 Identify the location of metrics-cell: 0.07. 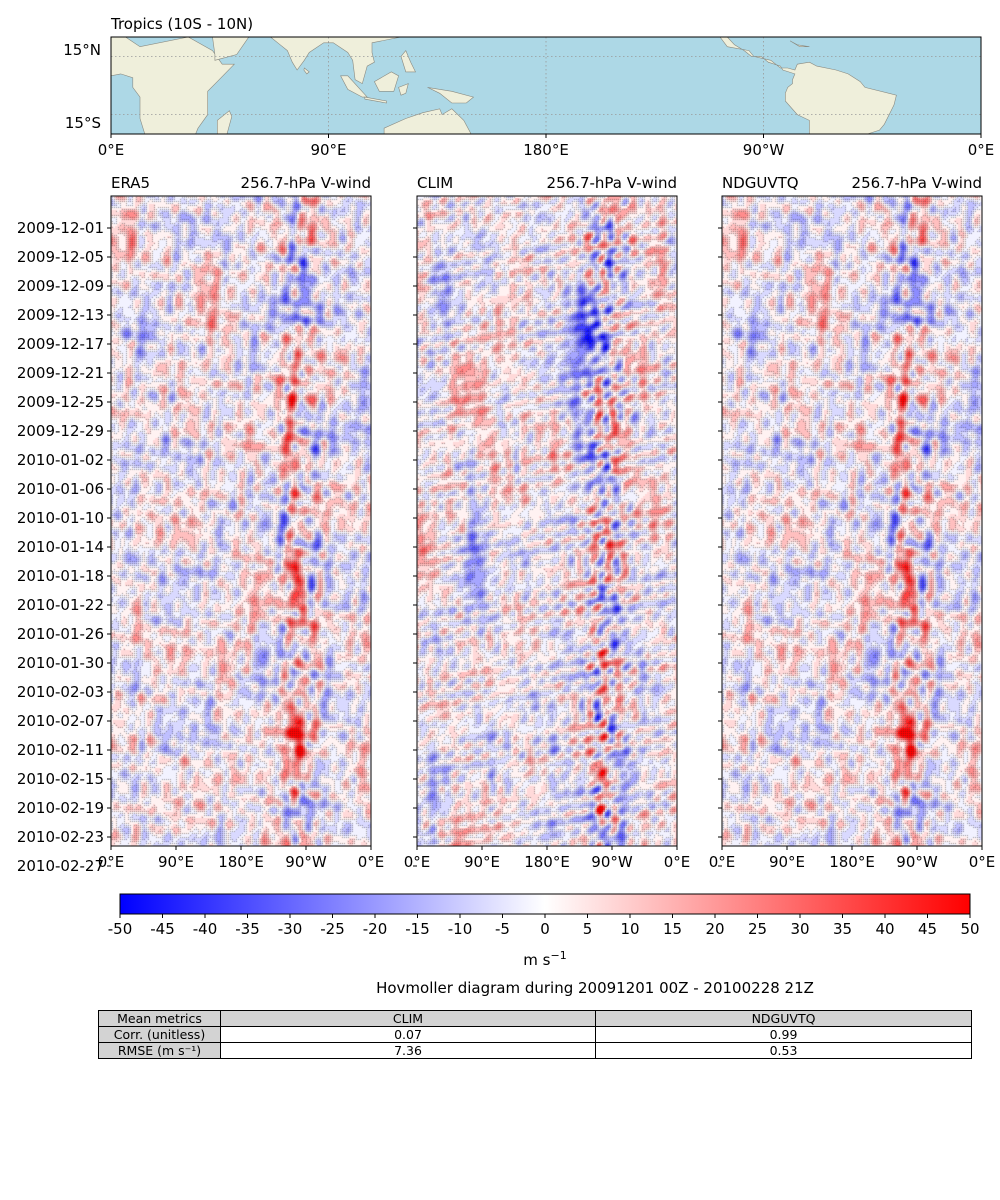
(408, 1034).